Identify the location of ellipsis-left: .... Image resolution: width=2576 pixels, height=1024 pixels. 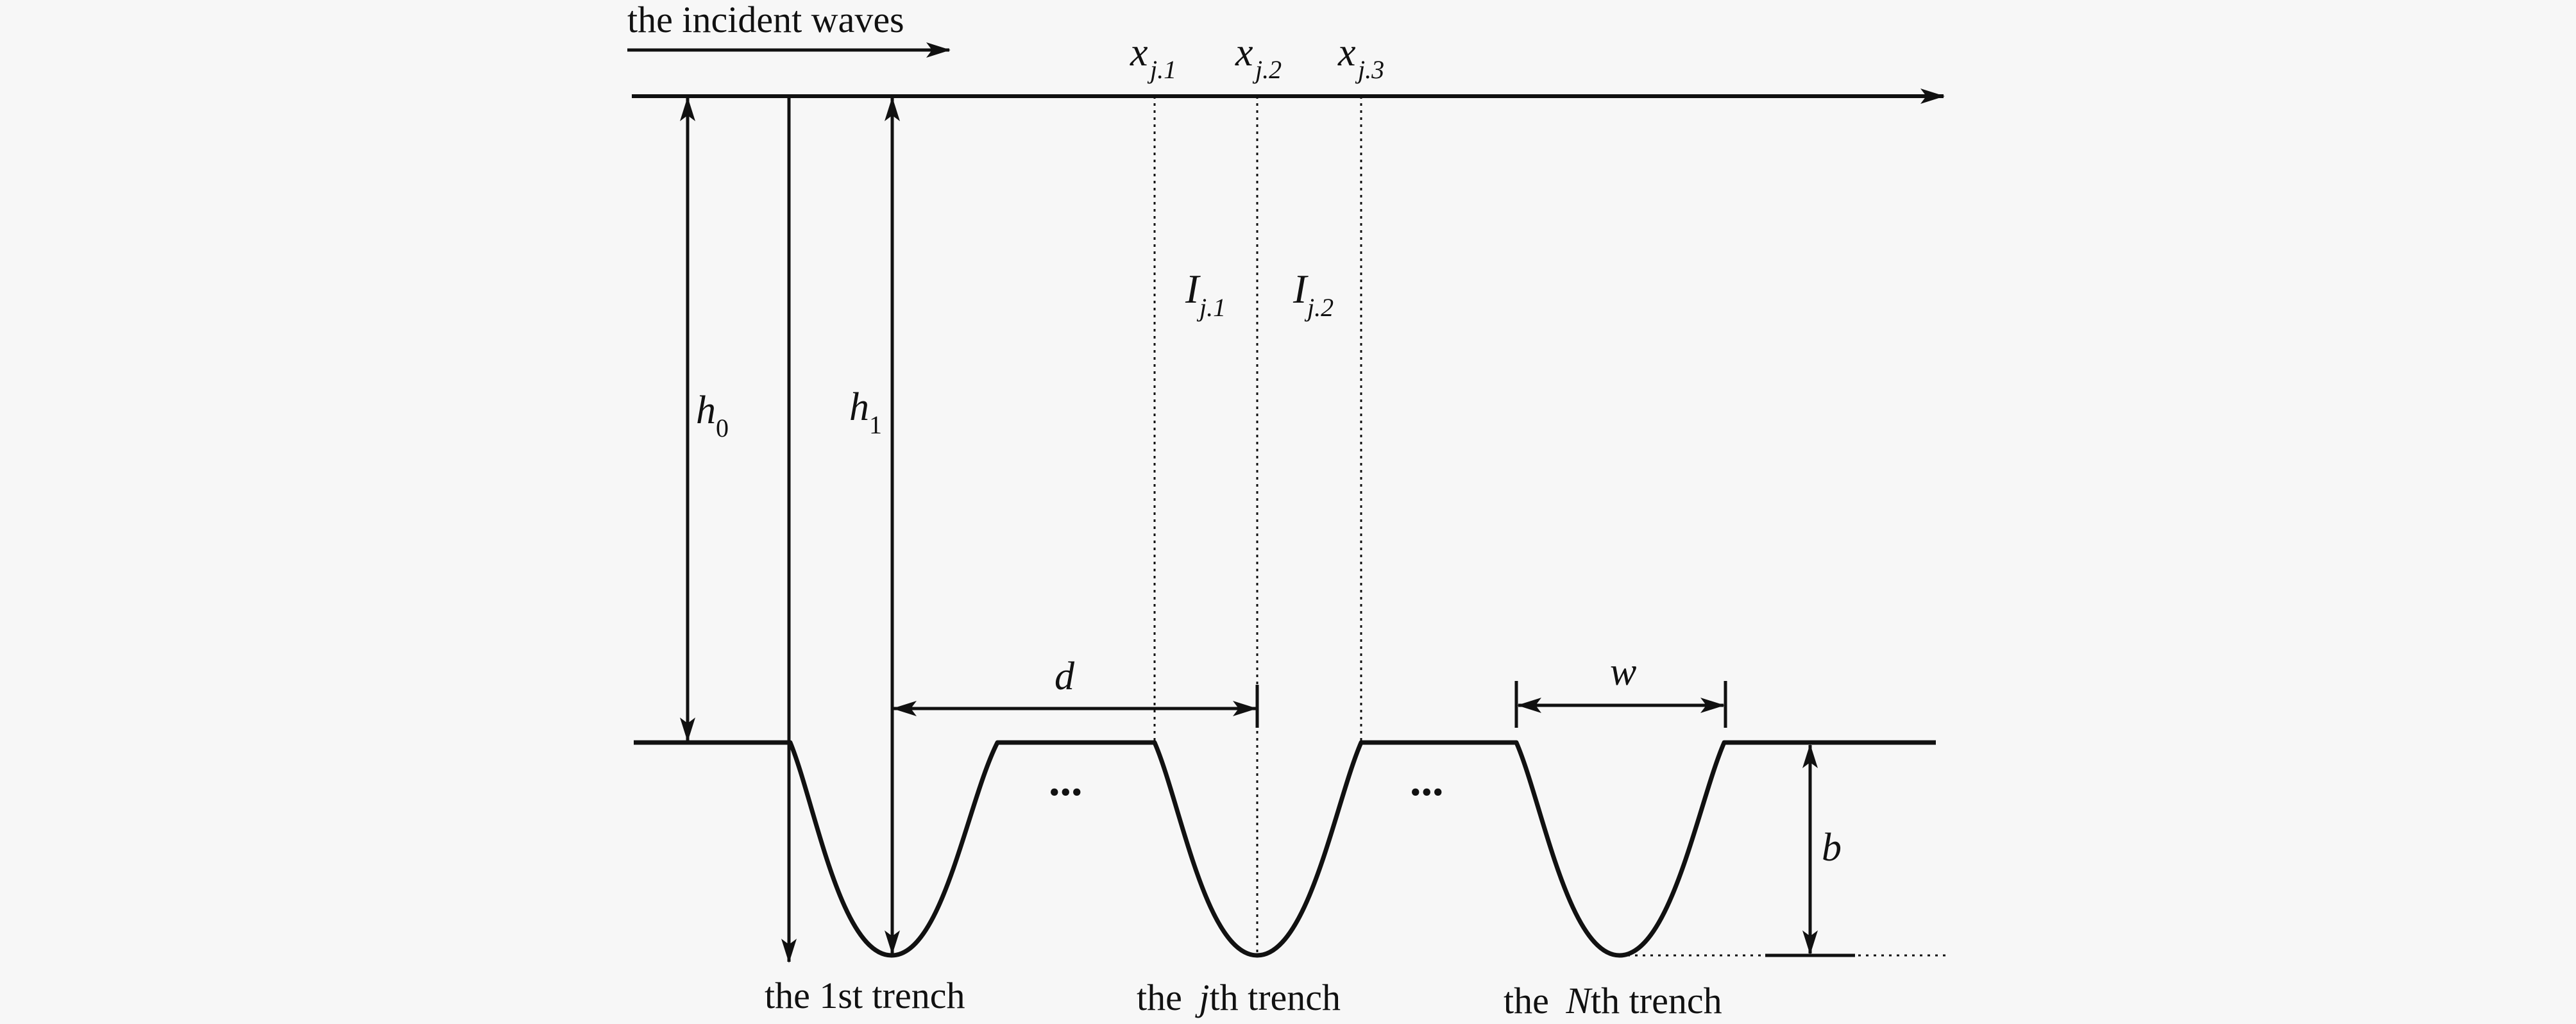
(1066, 780).